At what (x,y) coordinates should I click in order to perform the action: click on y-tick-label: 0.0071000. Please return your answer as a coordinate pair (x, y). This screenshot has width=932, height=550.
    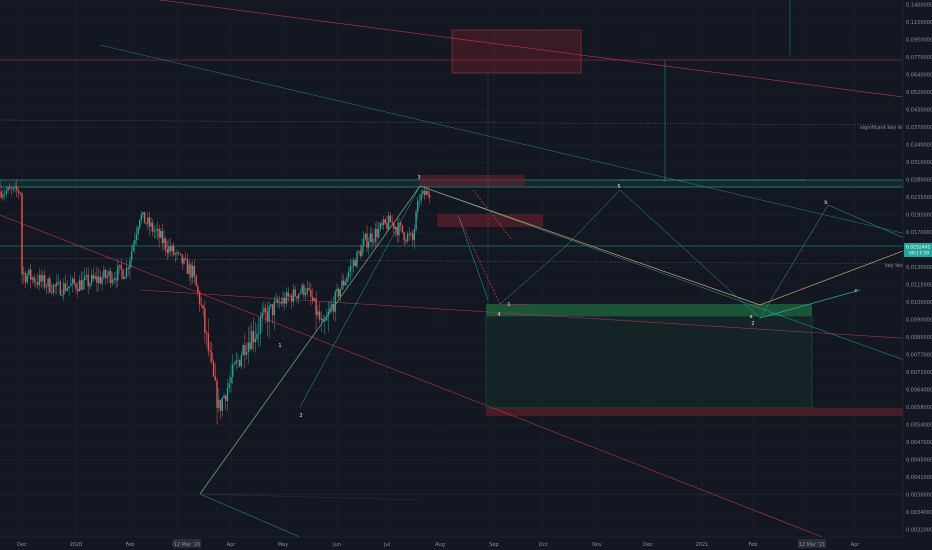
    Looking at the image, I should click on (919, 373).